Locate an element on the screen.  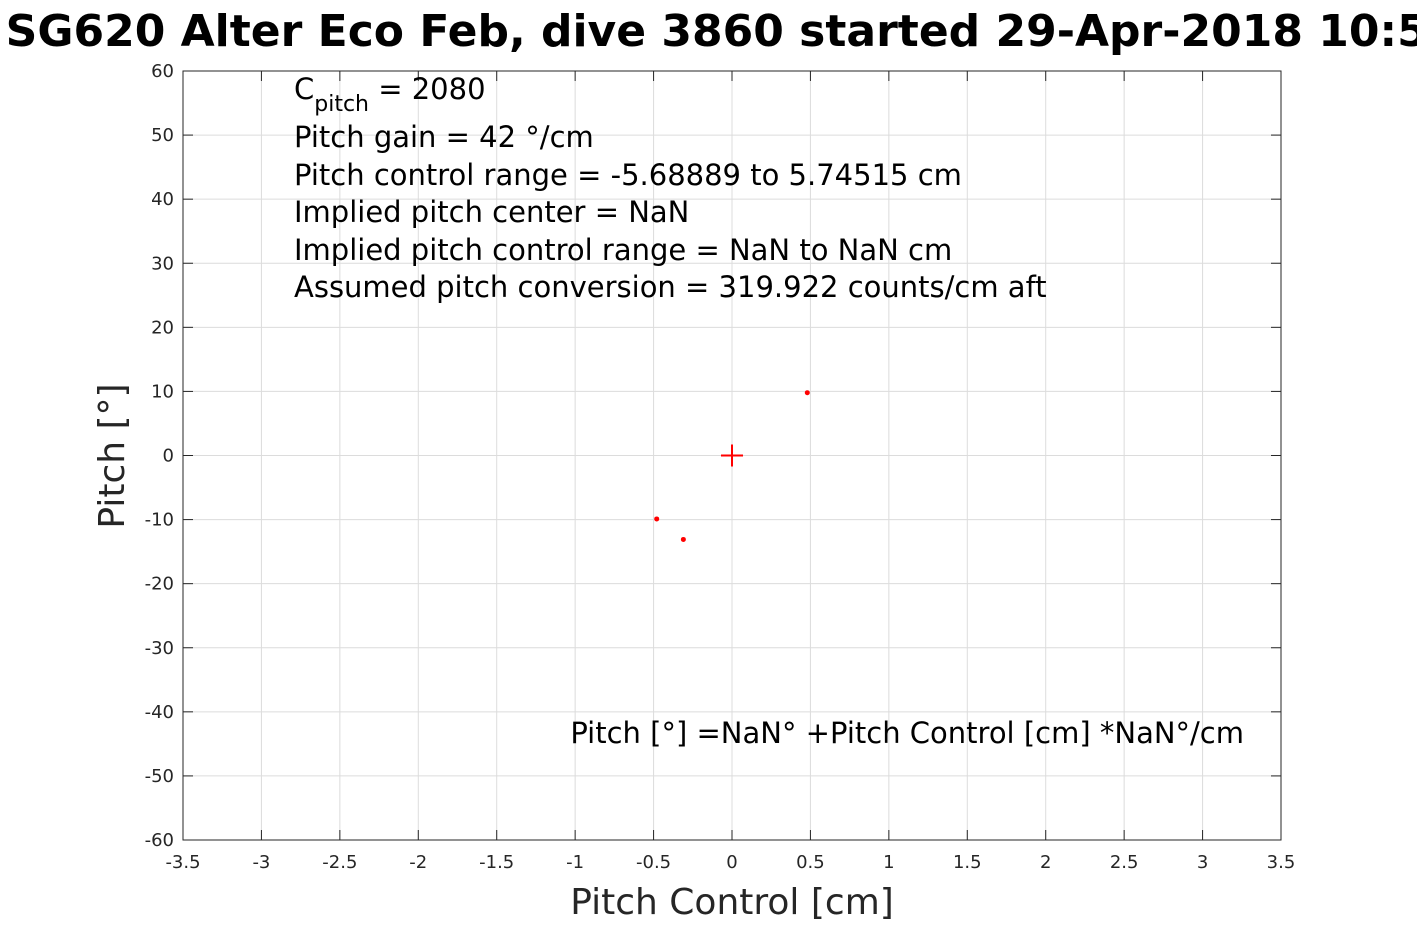
y-tick-label: -60 is located at coordinates (159, 840).